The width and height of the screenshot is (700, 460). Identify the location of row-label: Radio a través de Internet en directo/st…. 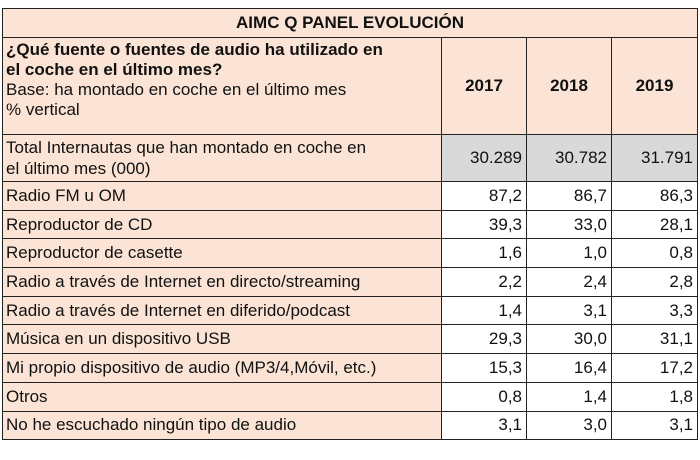
(222, 282).